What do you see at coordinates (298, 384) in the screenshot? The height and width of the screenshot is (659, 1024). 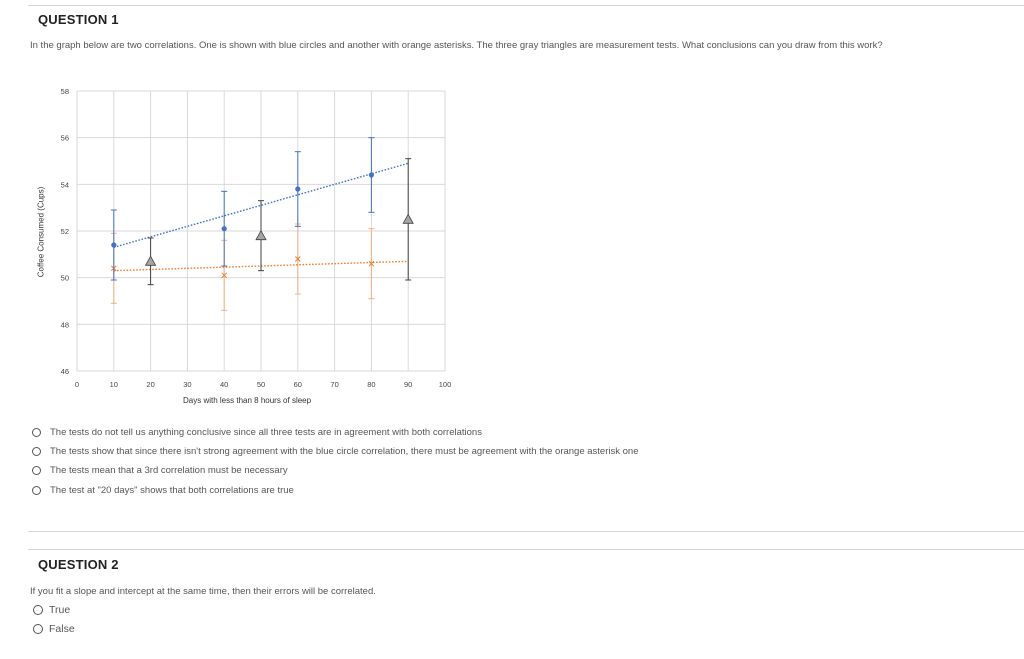 I see `x-tick-label: 60` at bounding box center [298, 384].